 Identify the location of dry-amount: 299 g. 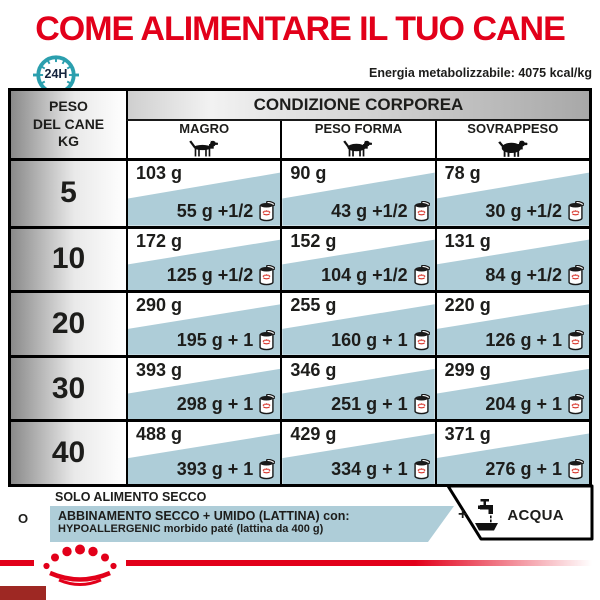
(467, 369).